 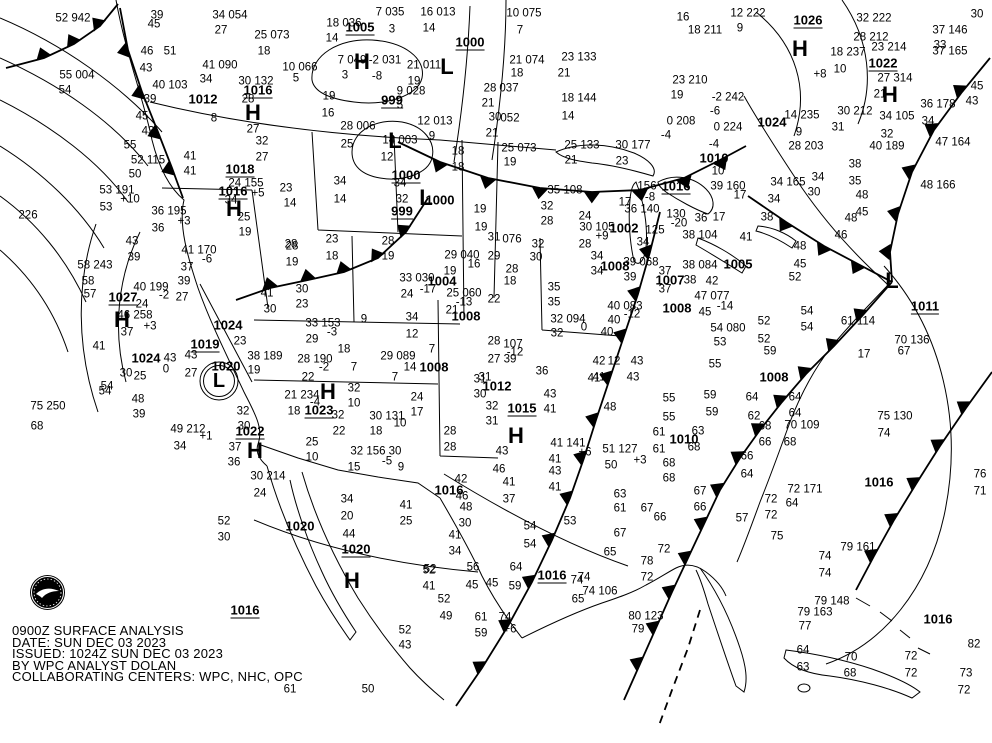 I want to click on station-plot: 34 054, so click(x=230, y=15).